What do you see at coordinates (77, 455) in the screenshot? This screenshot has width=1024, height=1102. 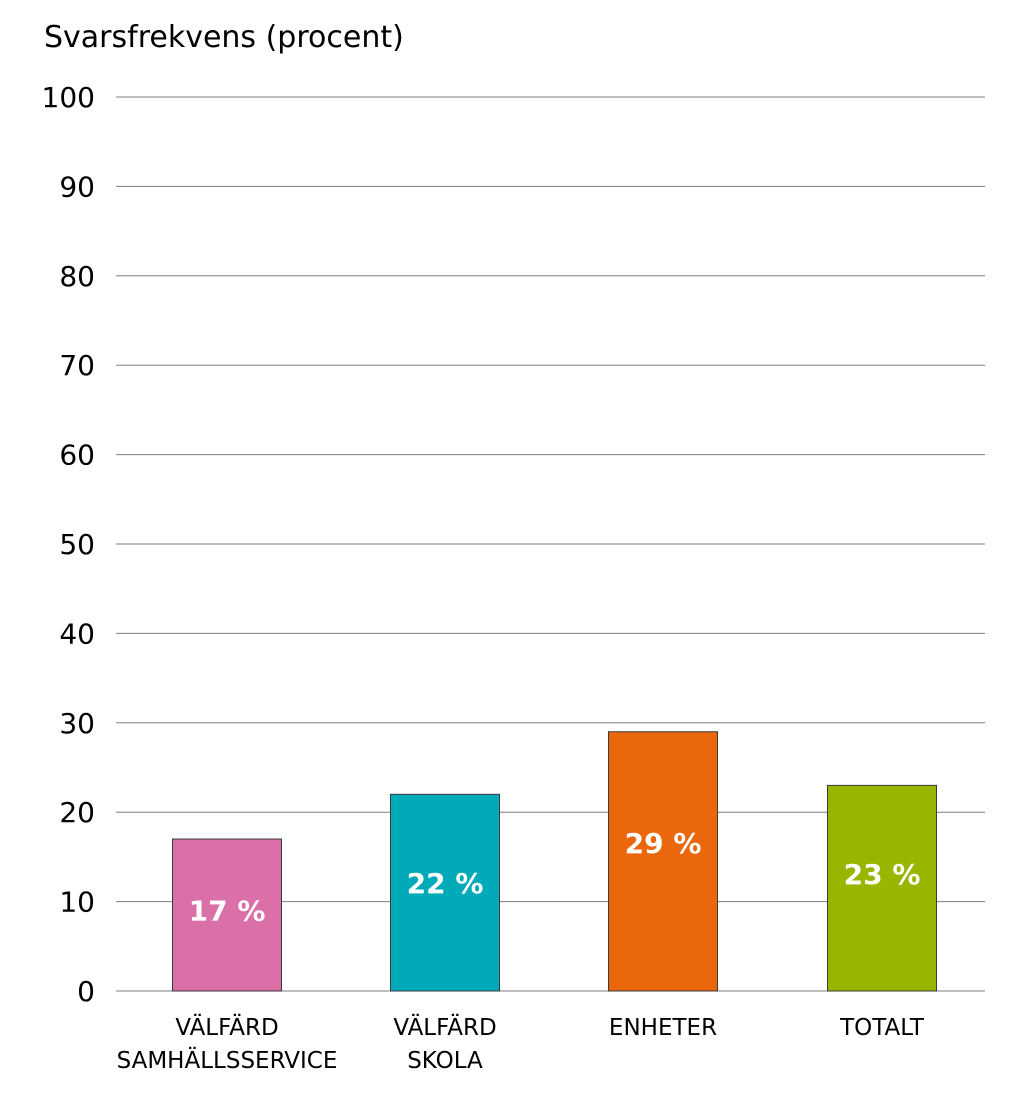 I see `y-tick-label: 60` at bounding box center [77, 455].